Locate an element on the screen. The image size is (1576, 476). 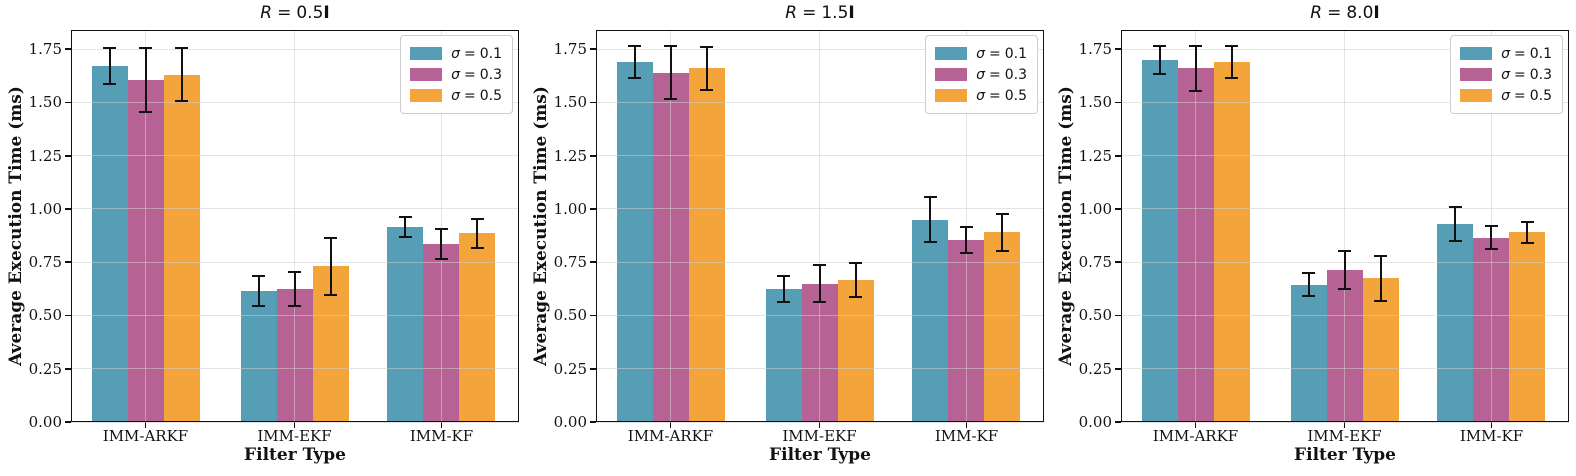
y-tick-label: 0.75 is located at coordinates (570, 262).